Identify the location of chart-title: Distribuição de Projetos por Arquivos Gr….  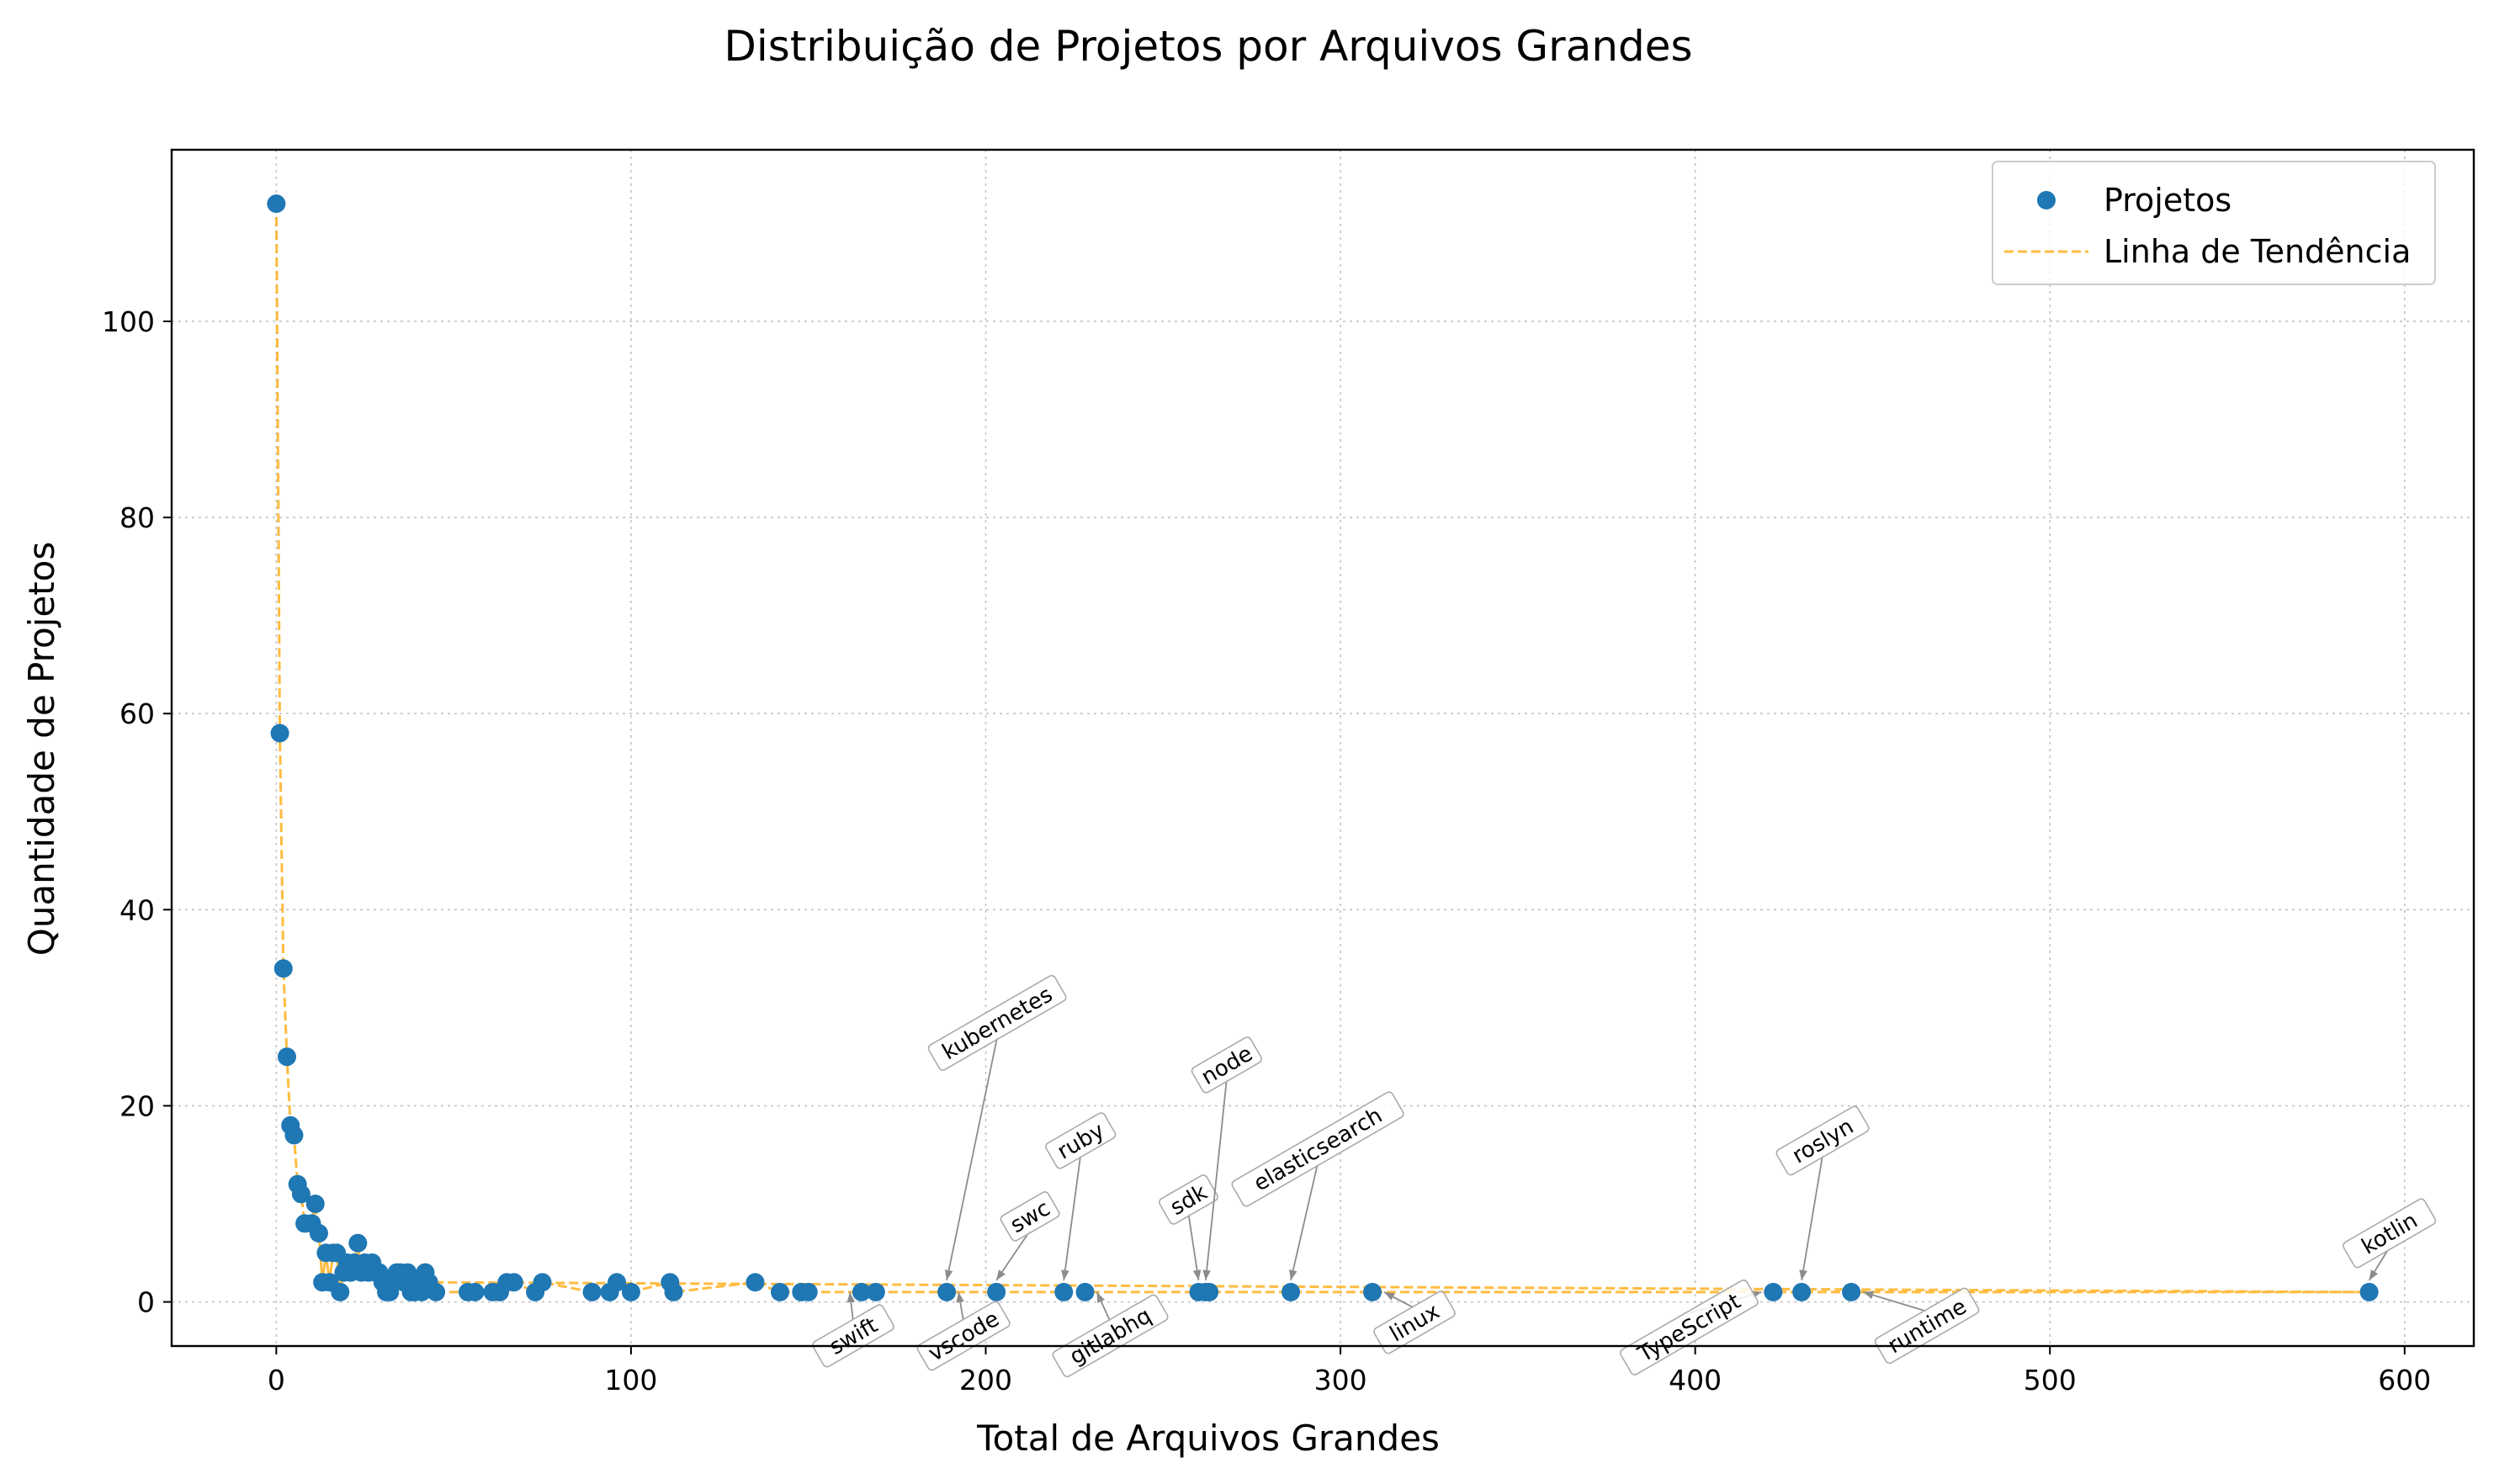
(1208, 46).